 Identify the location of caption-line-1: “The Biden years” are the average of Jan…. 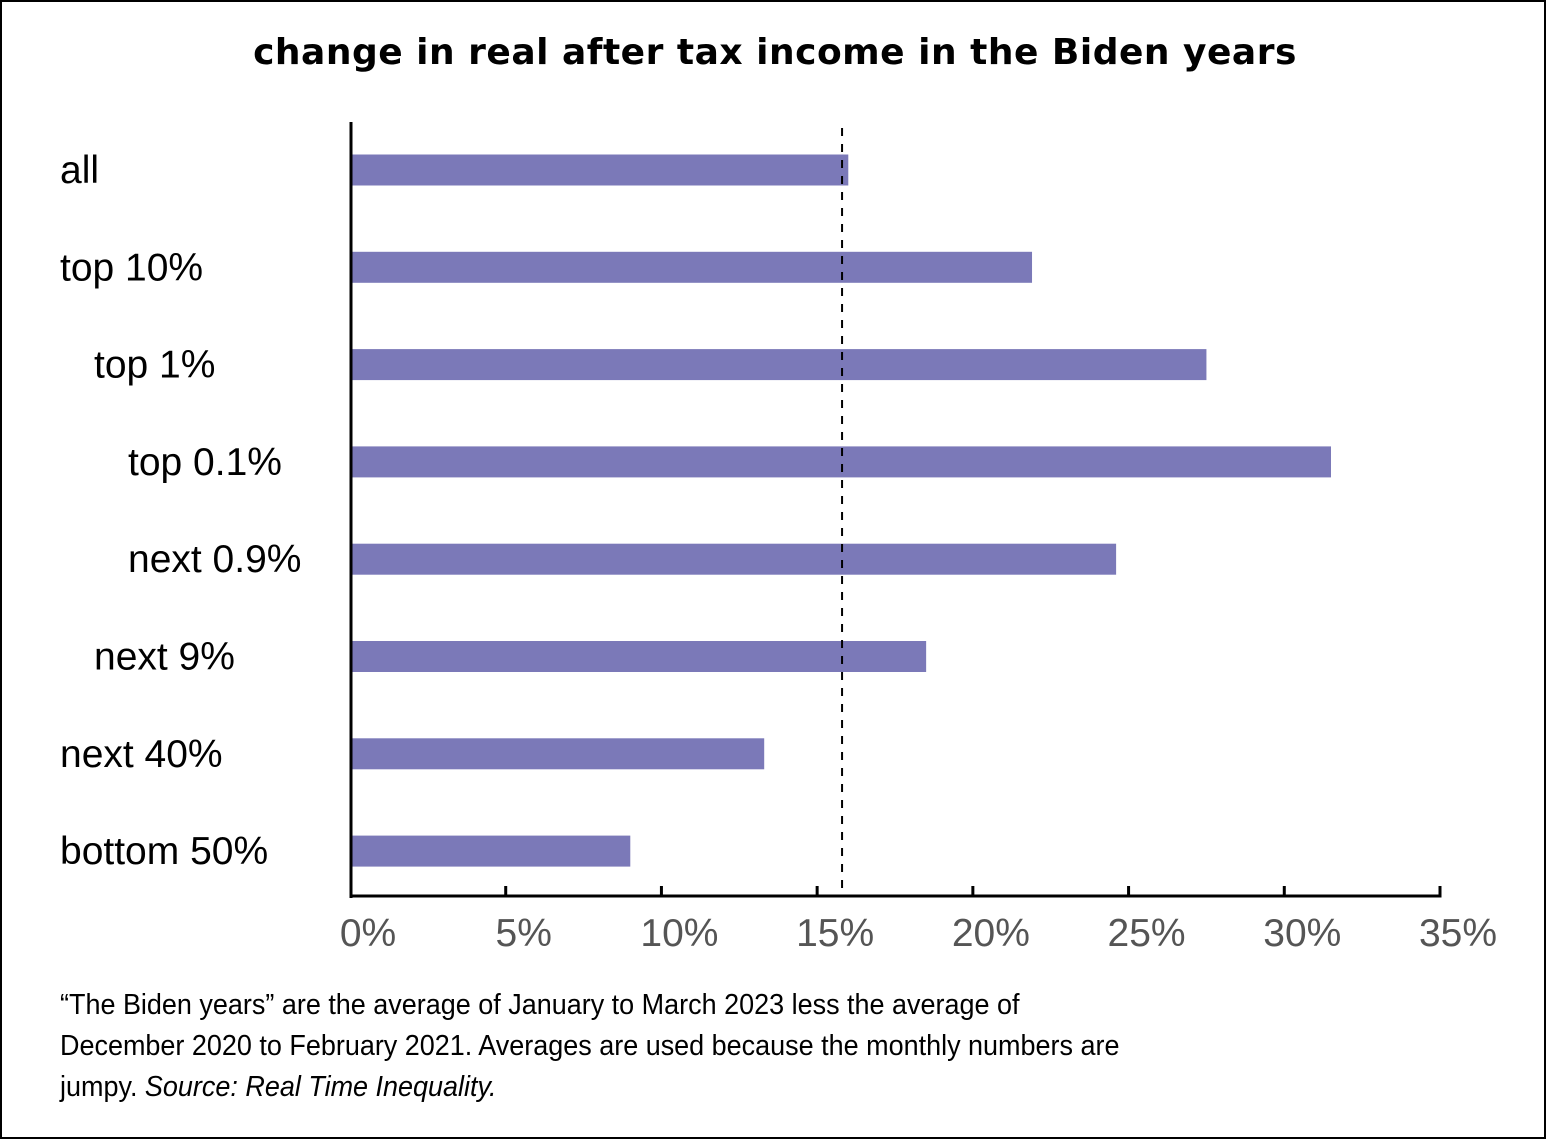
(540, 1005).